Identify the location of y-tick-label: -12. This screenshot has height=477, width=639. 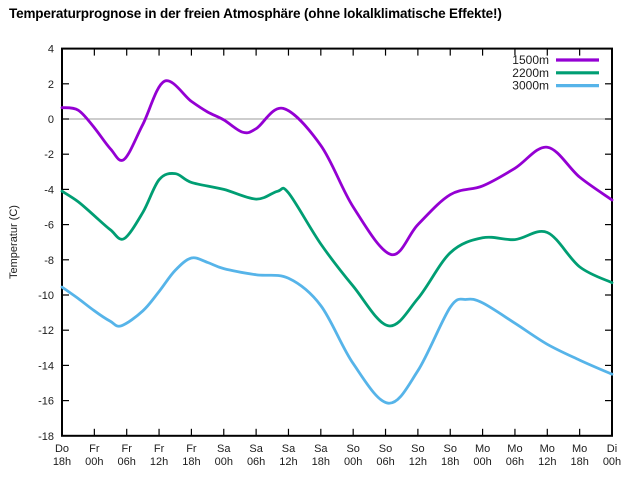
(46, 331).